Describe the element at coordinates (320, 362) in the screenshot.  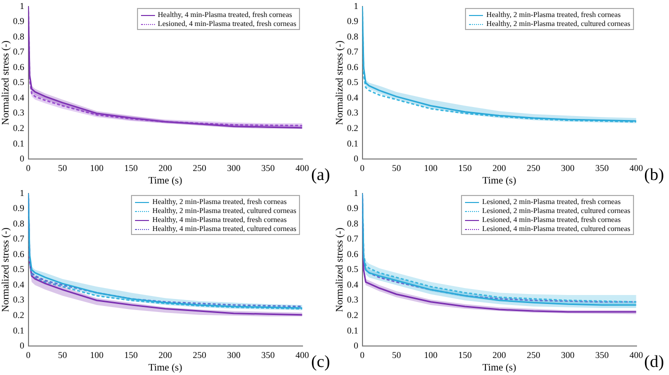
I see `text: (c)` at that location.